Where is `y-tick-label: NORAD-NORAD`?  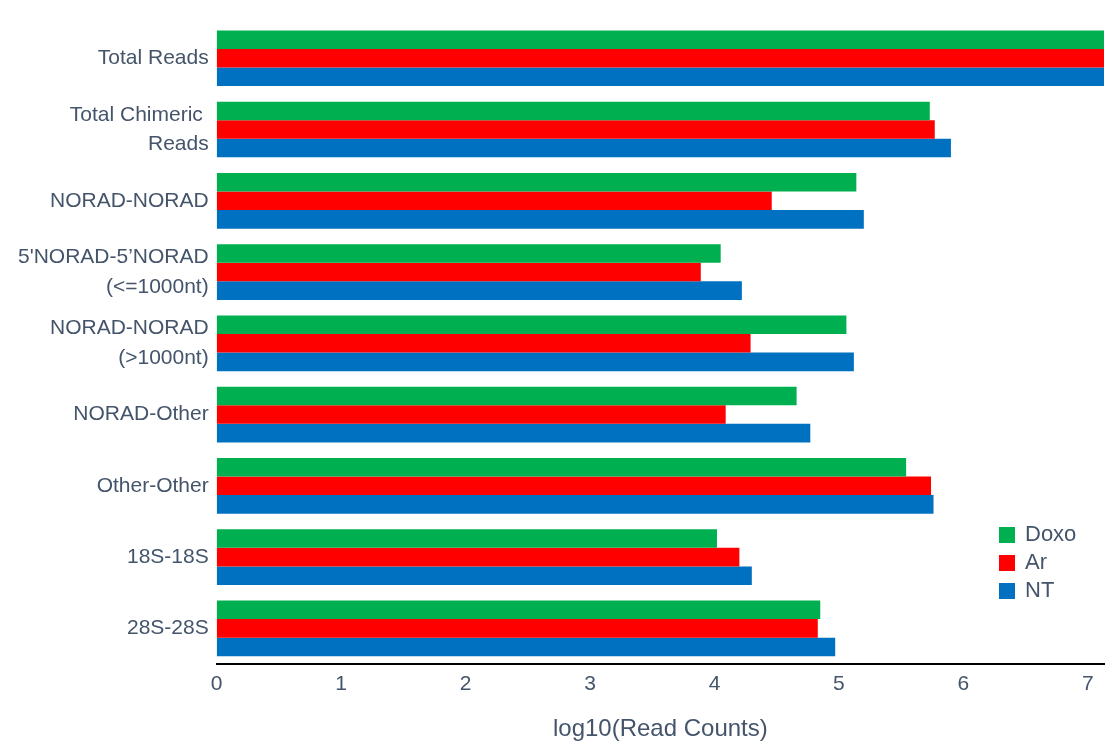 y-tick-label: NORAD-NORAD is located at coordinates (129, 199).